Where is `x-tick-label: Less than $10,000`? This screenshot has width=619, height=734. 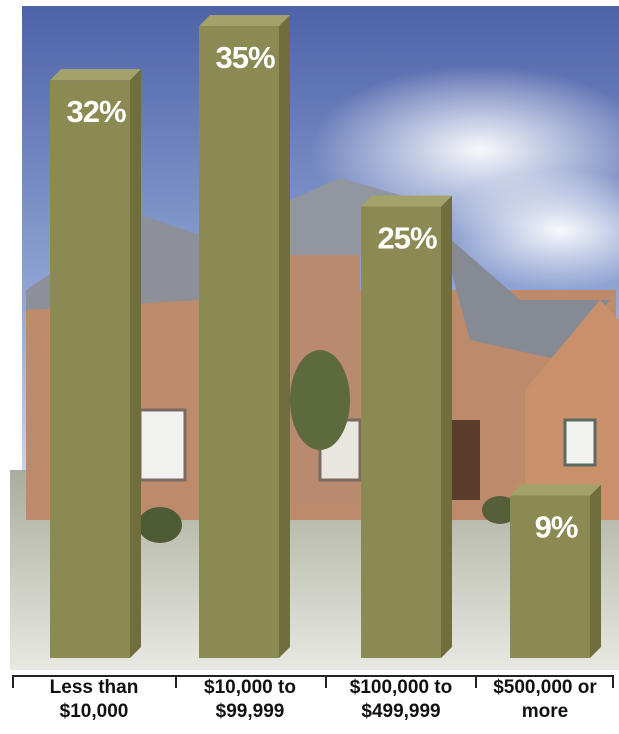
x-tick-label: Less than $10,000 is located at coordinates (94, 700).